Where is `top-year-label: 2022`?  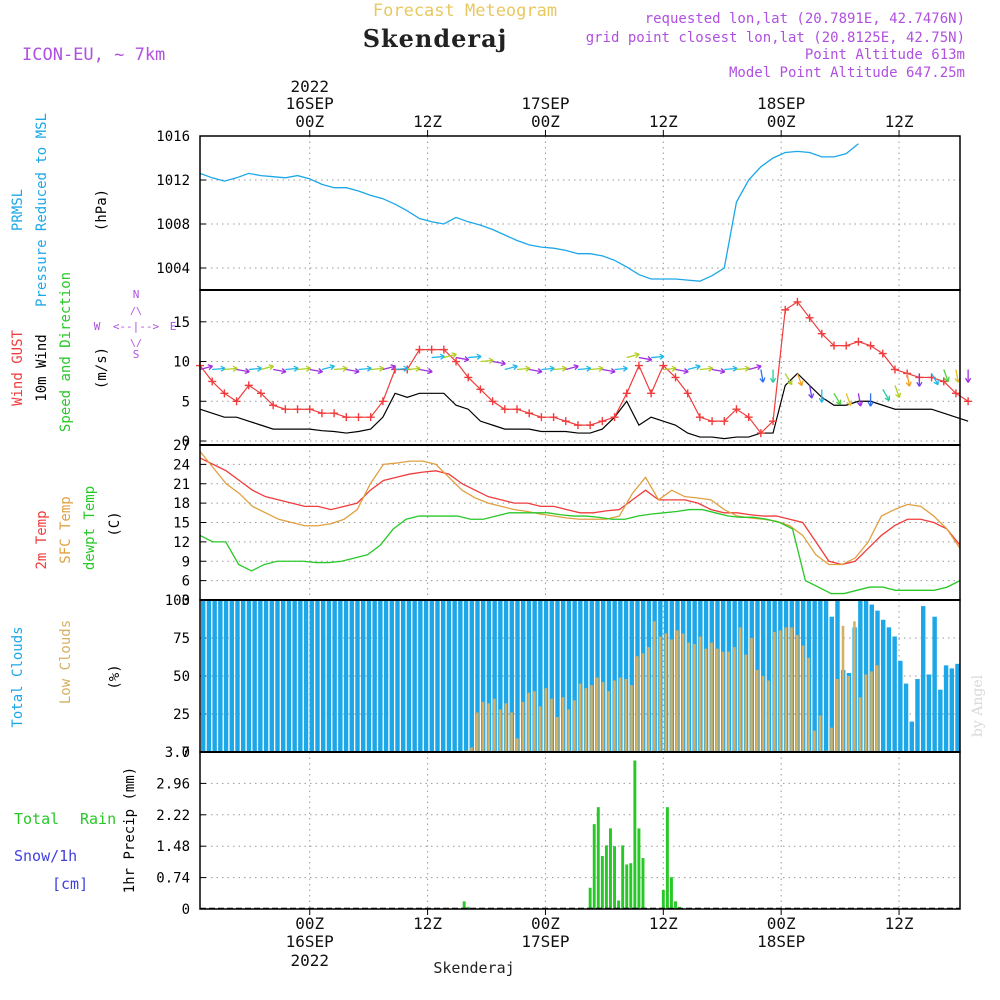
top-year-label: 2022 is located at coordinates (309, 86).